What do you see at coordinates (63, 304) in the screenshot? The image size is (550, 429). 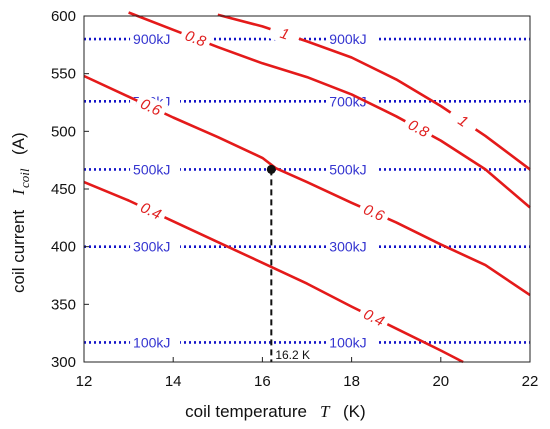 I see `y-tick-label: 350` at bounding box center [63, 304].